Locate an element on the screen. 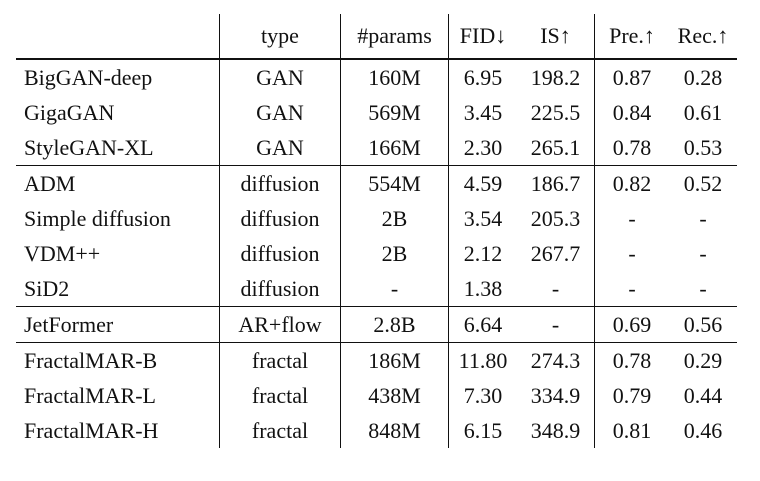 Image resolution: width=760 pixels, height=481 pixels. cell-is: 205.3 is located at coordinates (556, 218).